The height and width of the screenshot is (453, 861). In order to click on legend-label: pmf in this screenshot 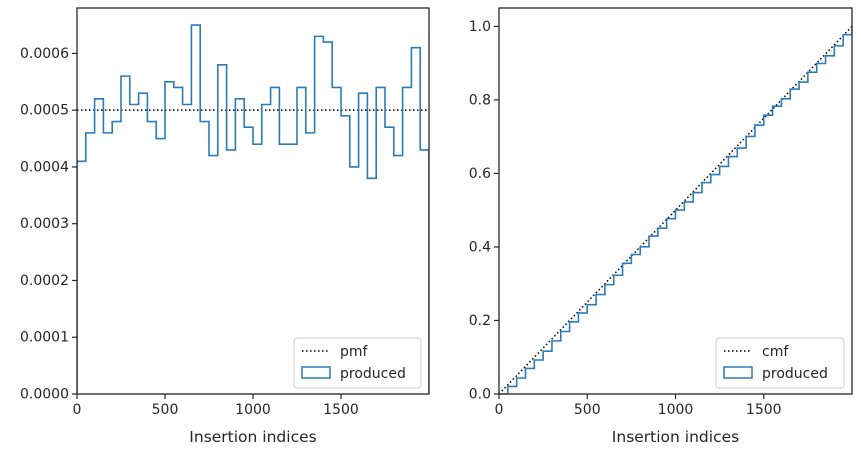, I will do `click(354, 352)`.